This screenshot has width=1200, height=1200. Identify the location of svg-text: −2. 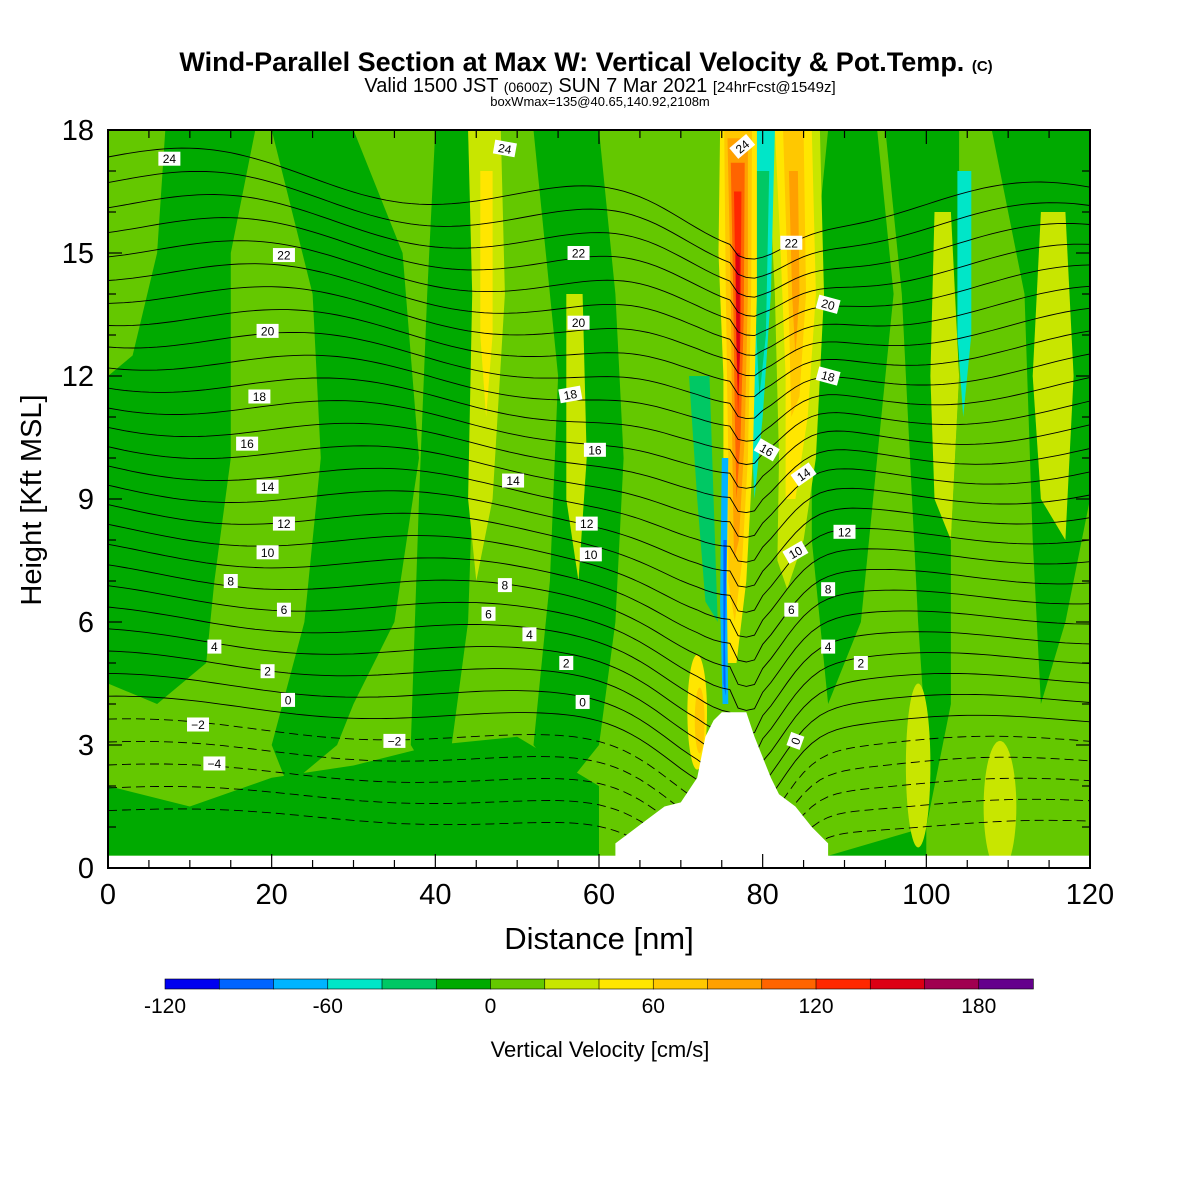
(198, 725).